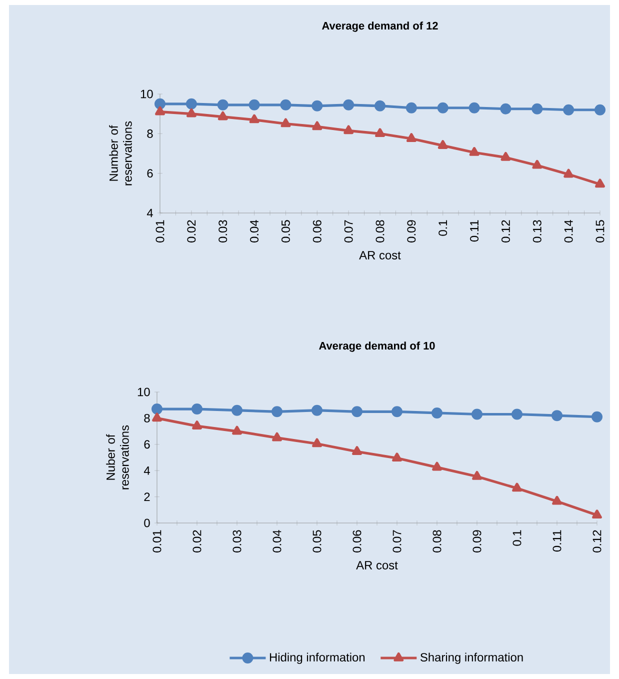  I want to click on x-tick-label: 0.15, so click(600, 231).